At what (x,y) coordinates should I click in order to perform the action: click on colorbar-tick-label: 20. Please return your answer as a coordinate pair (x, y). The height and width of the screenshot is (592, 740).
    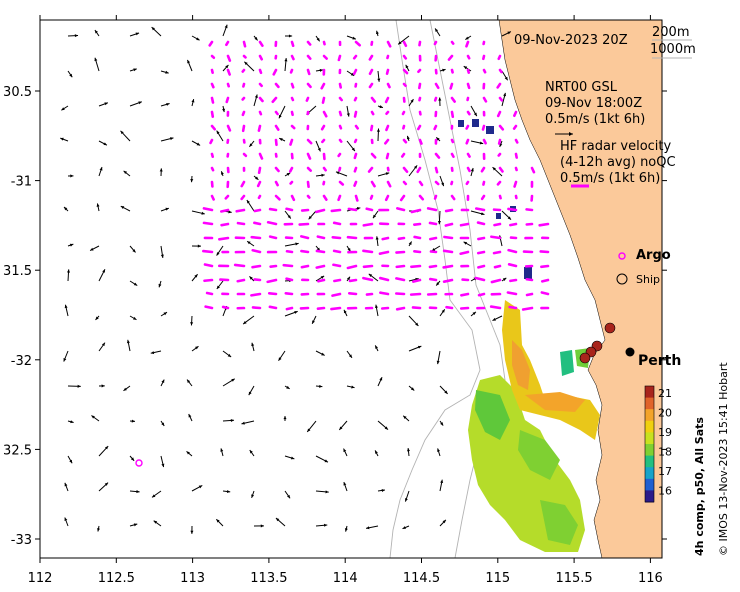
    Looking at the image, I should click on (665, 413).